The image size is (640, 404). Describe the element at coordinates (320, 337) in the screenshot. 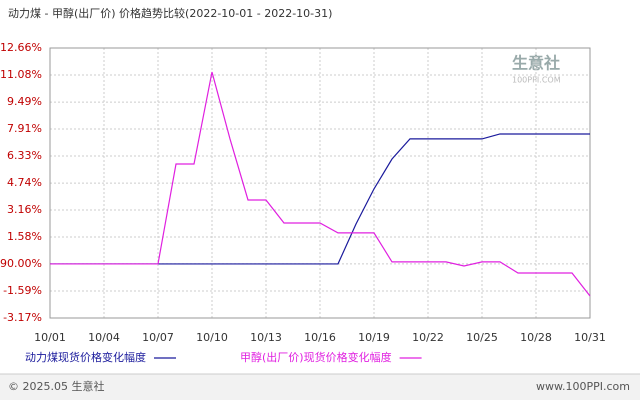

I see `x-tick-label: 10/16` at that location.